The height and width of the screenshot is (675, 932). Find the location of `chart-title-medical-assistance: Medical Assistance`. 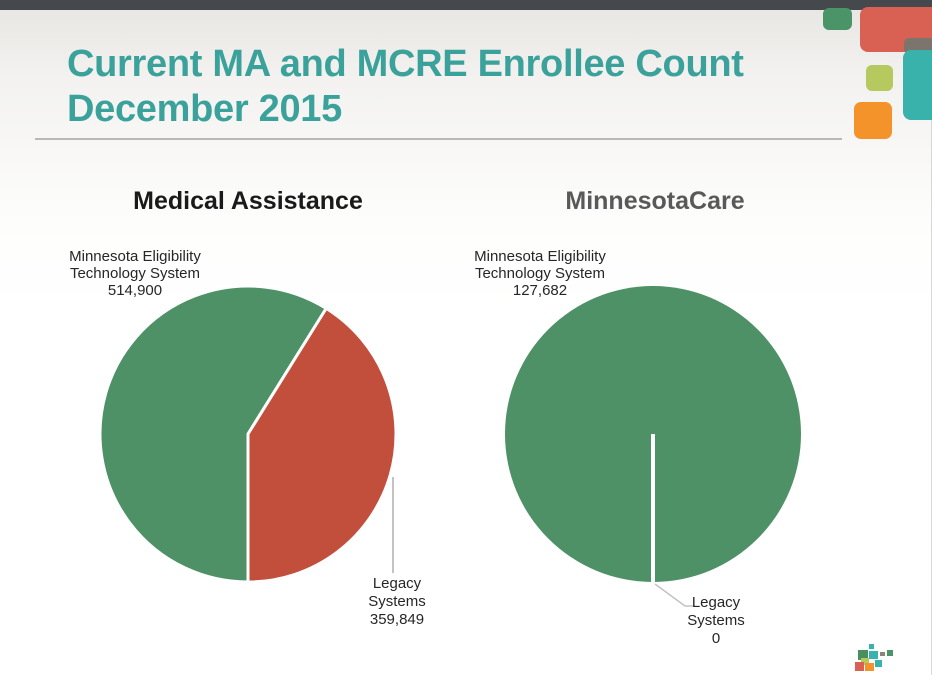

chart-title-medical-assistance: Medical Assistance is located at coordinates (248, 201).